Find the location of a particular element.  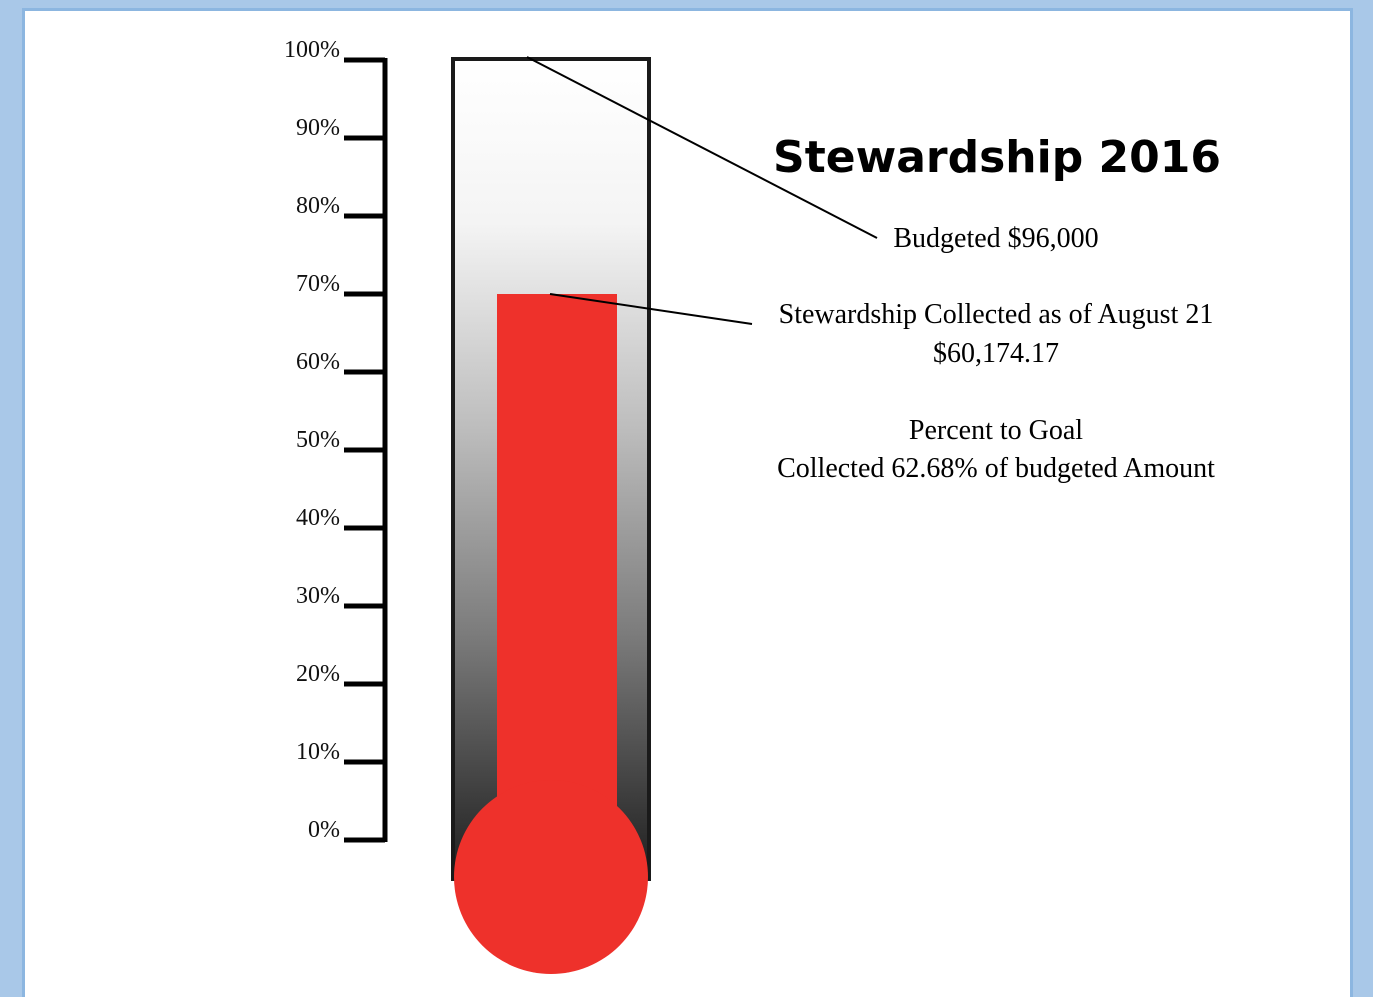

collected-amount: $60,174.17 is located at coordinates (996, 353).